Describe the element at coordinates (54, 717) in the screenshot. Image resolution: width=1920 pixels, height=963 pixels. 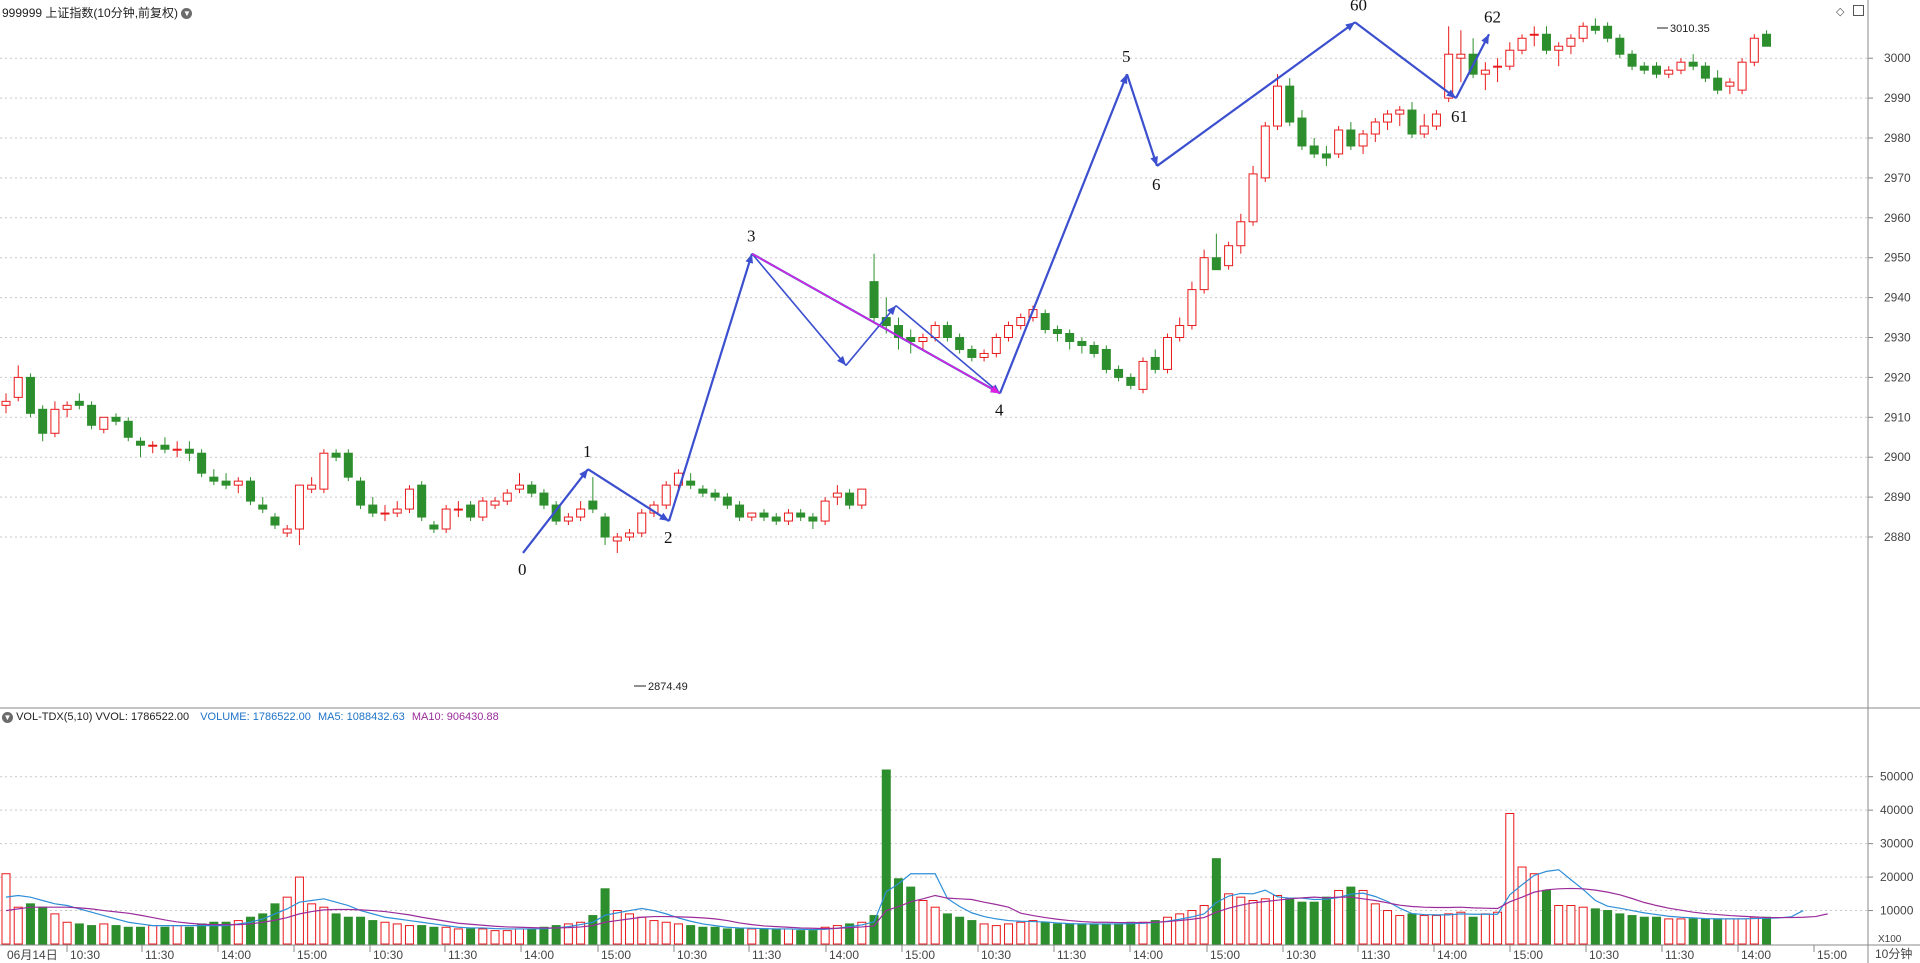
I see `volume-indicator-name: VOL-TDX(5,10)` at that location.